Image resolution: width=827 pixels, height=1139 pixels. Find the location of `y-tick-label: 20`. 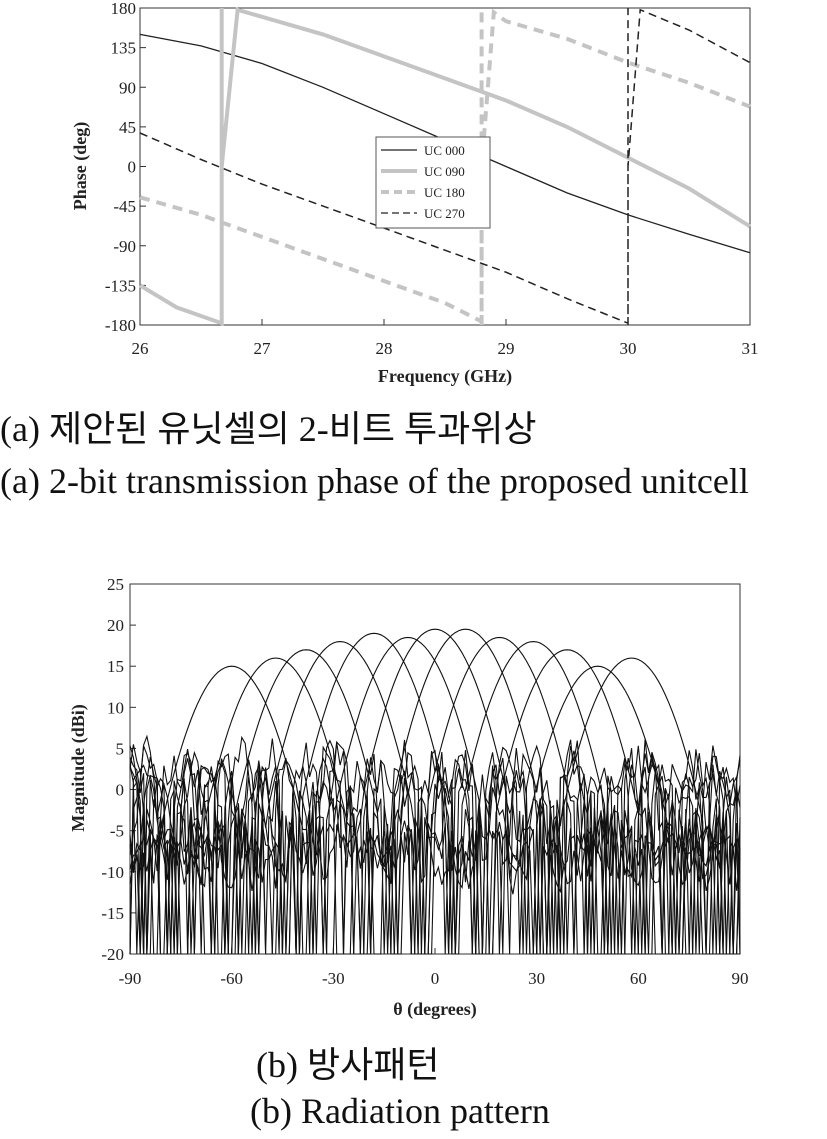

y-tick-label: 20 is located at coordinates (115, 625).